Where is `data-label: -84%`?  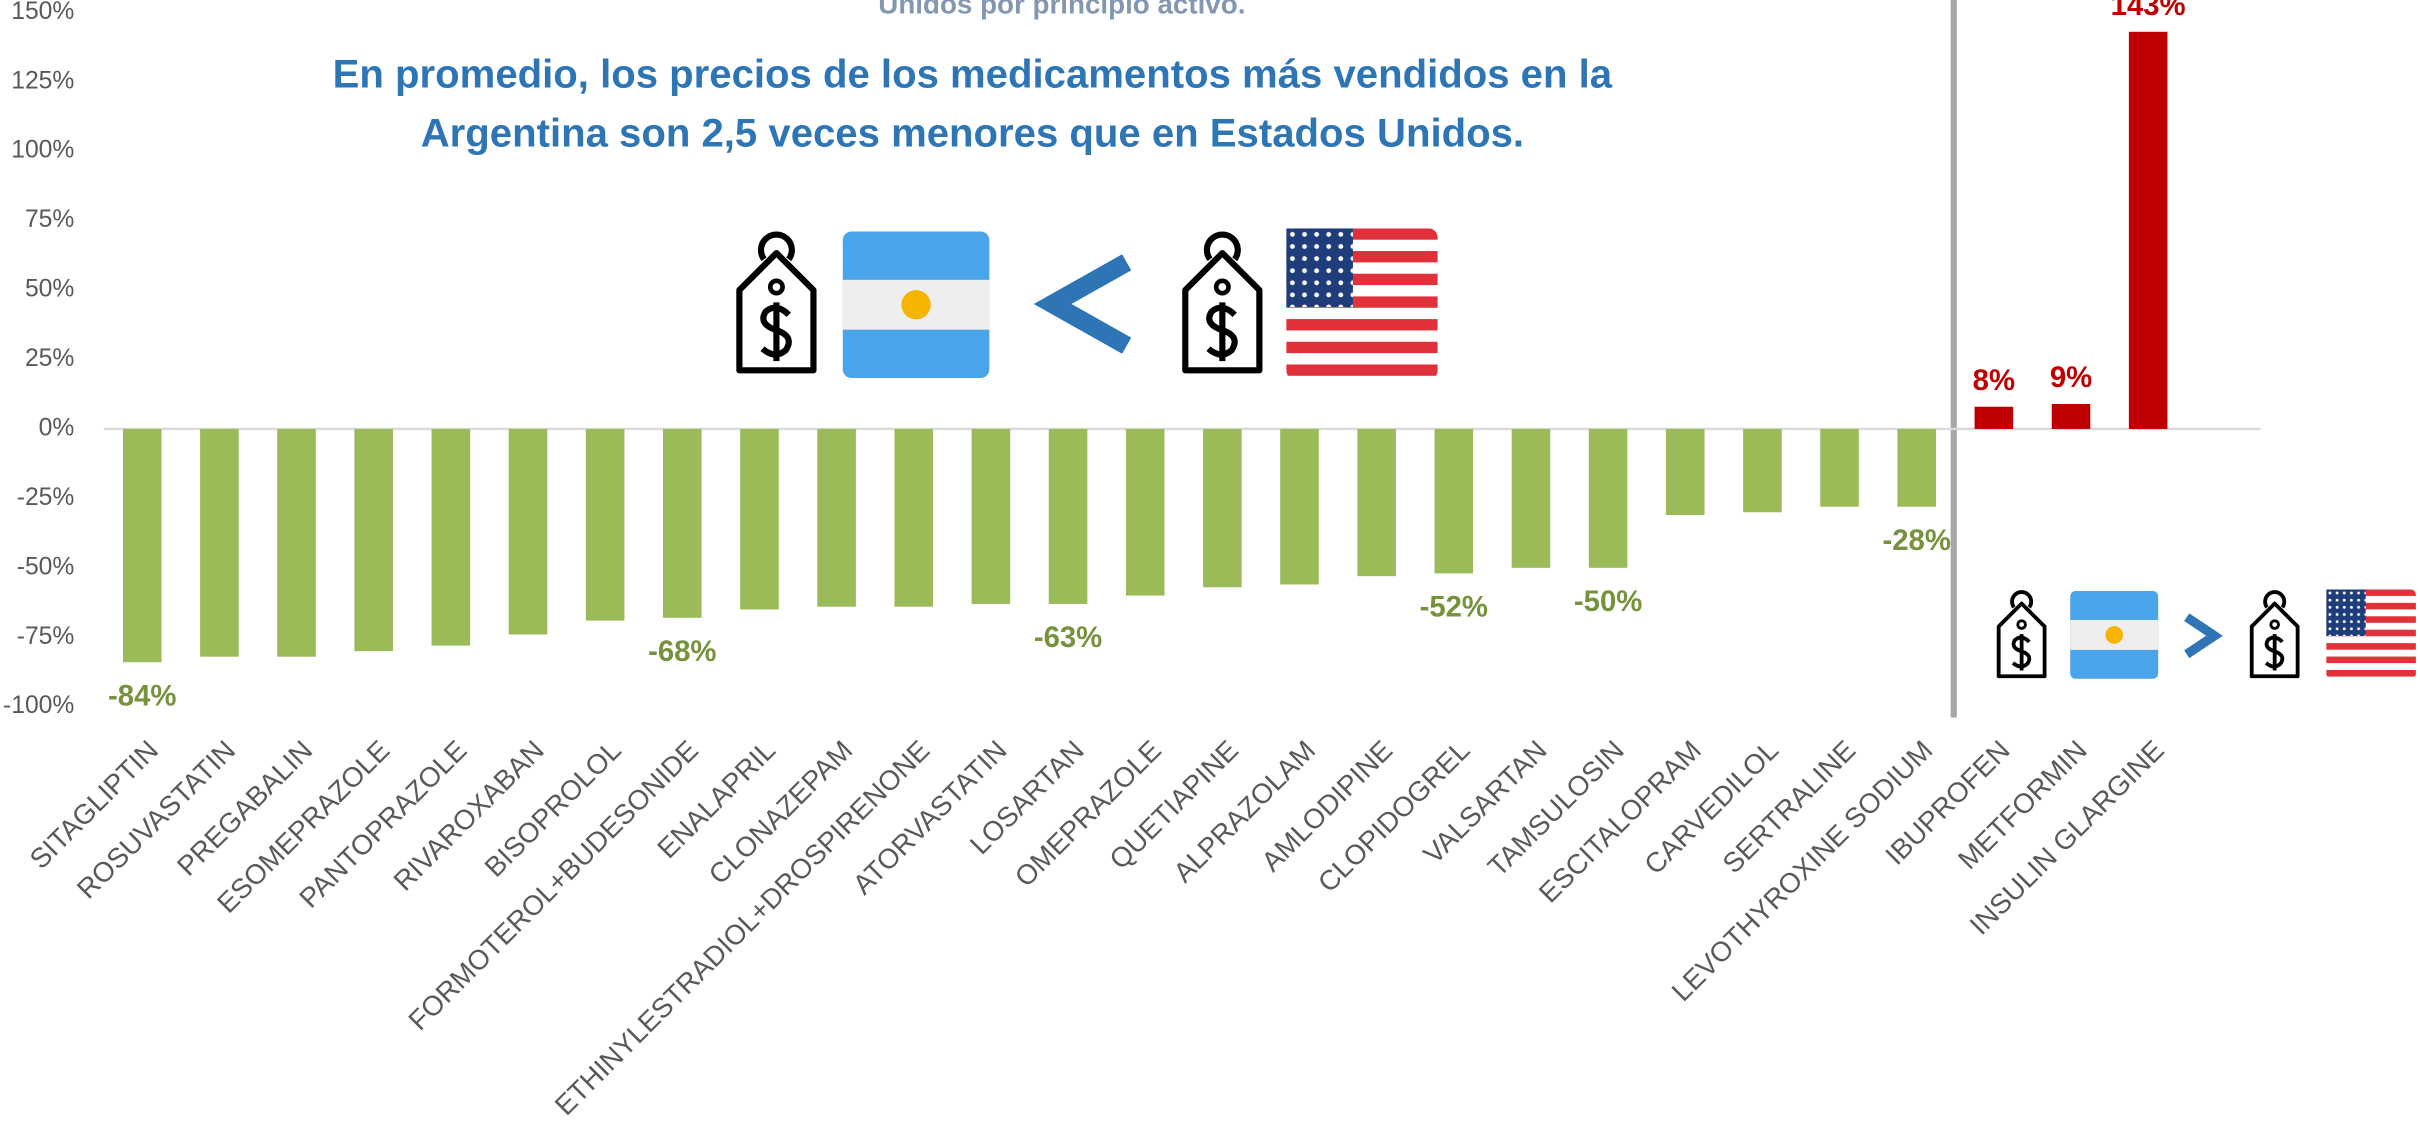 data-label: -84% is located at coordinates (142, 695).